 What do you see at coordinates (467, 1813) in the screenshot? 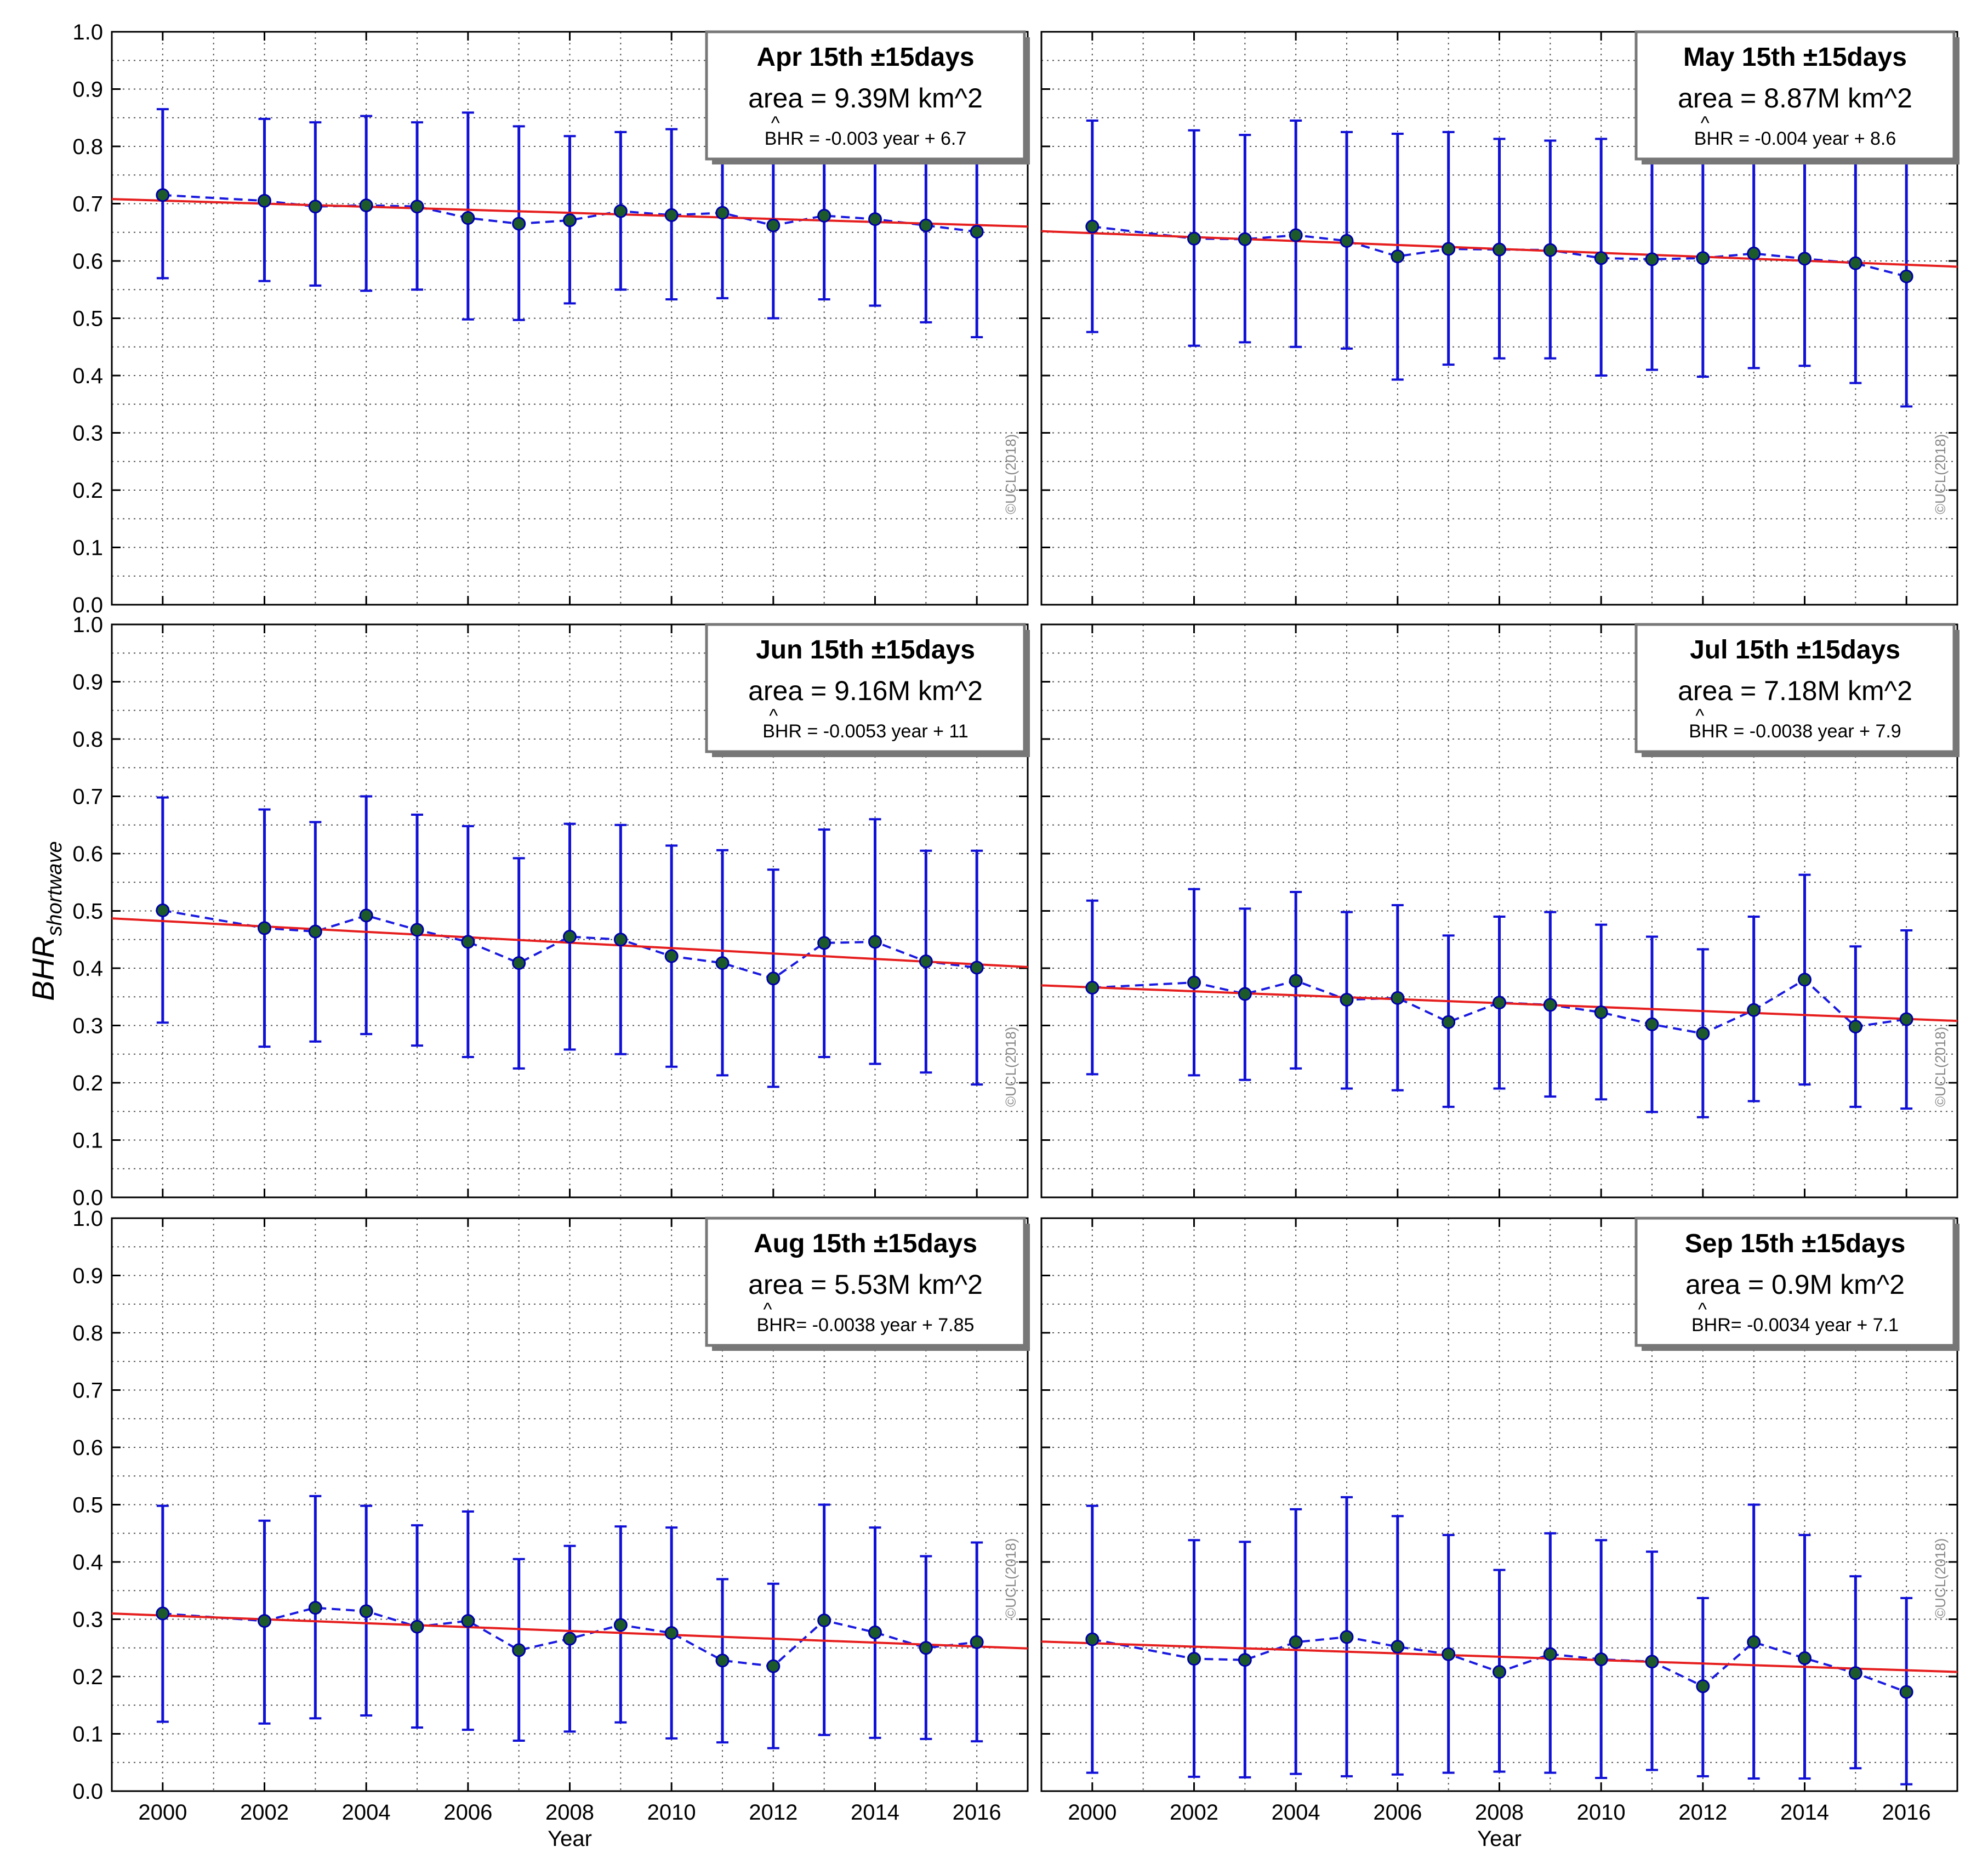
I see `x-tick-label: 2006` at bounding box center [467, 1813].